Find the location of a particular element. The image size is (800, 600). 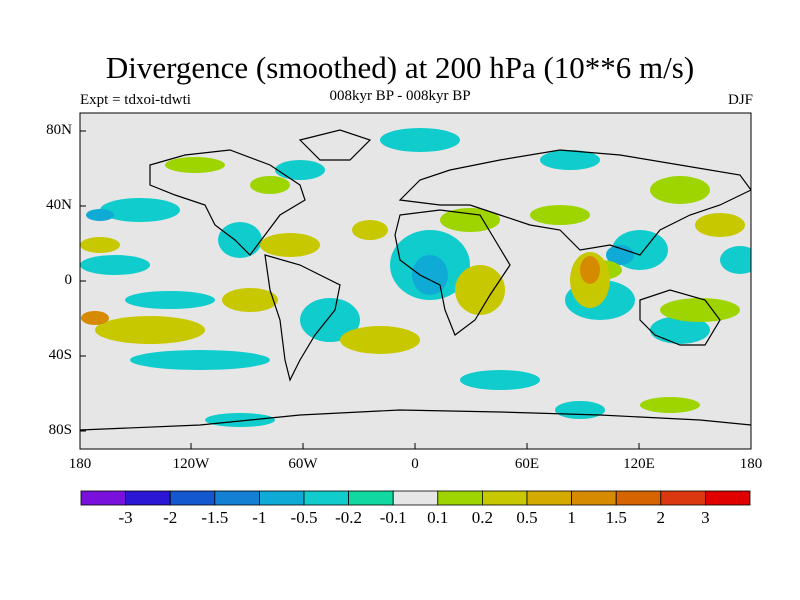

africa-coast is located at coordinates (452, 272).